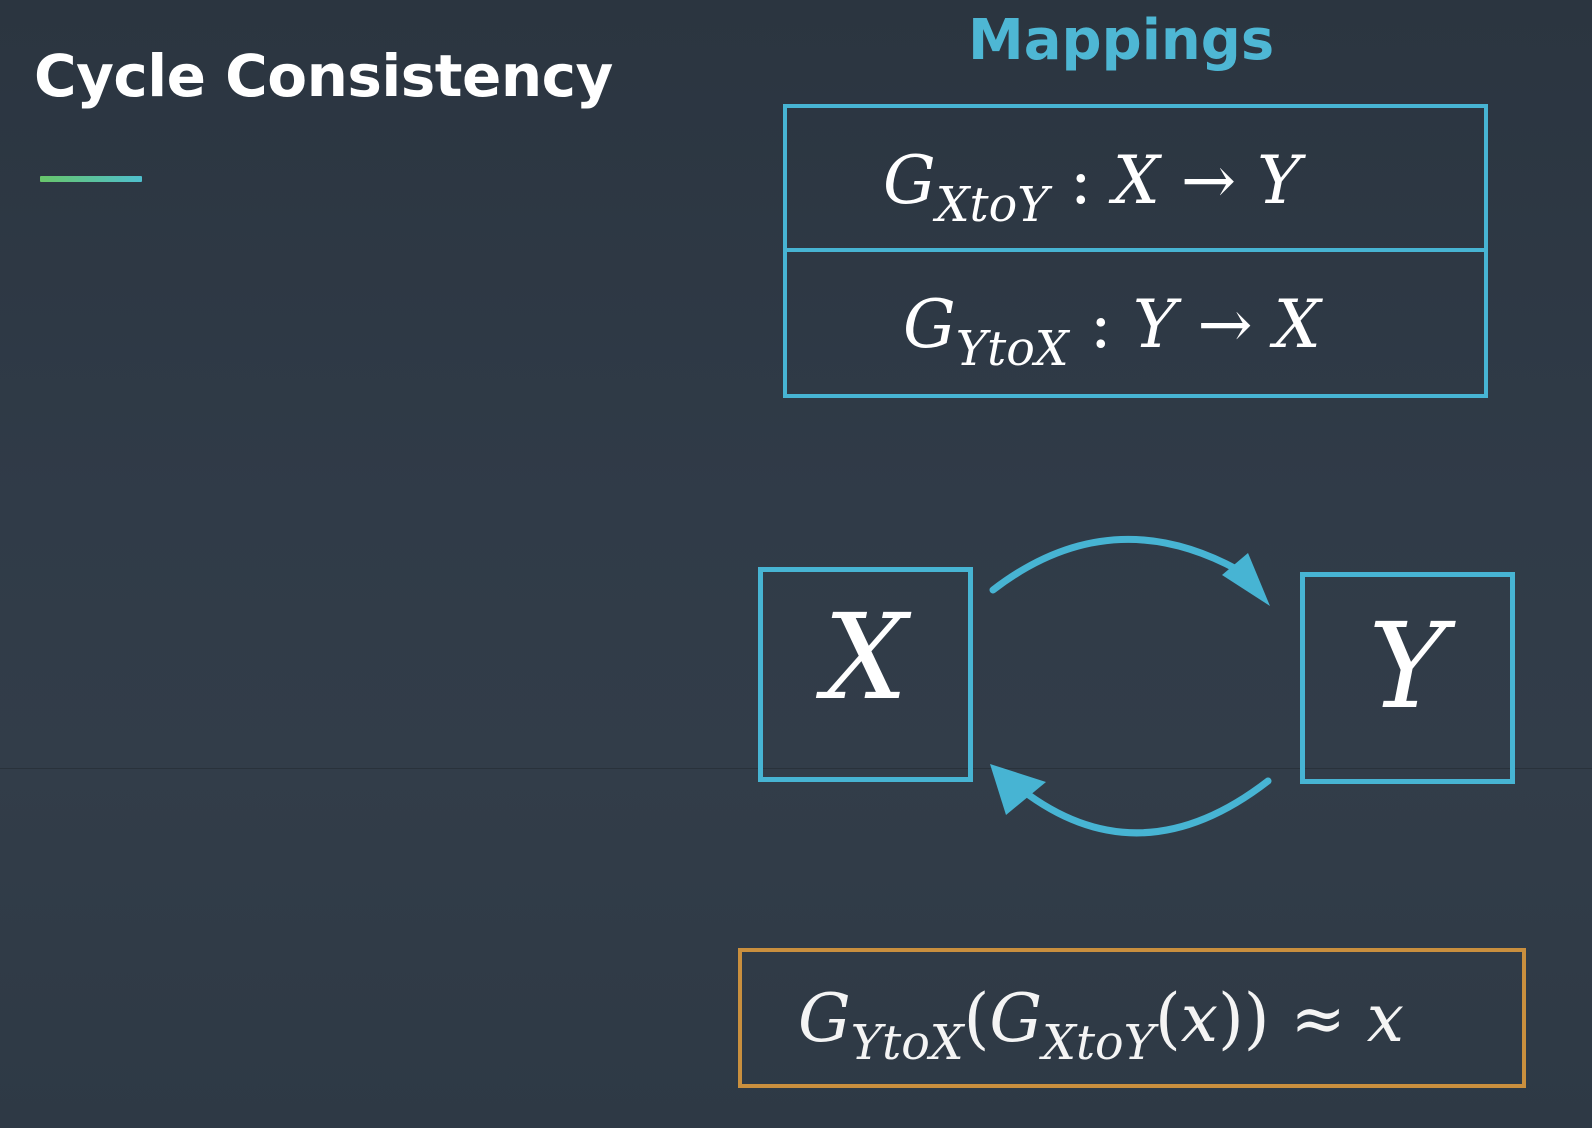 The image size is (1592, 1128). What do you see at coordinates (323, 76) in the screenshot?
I see `slide-title: Cycle Consistency` at bounding box center [323, 76].